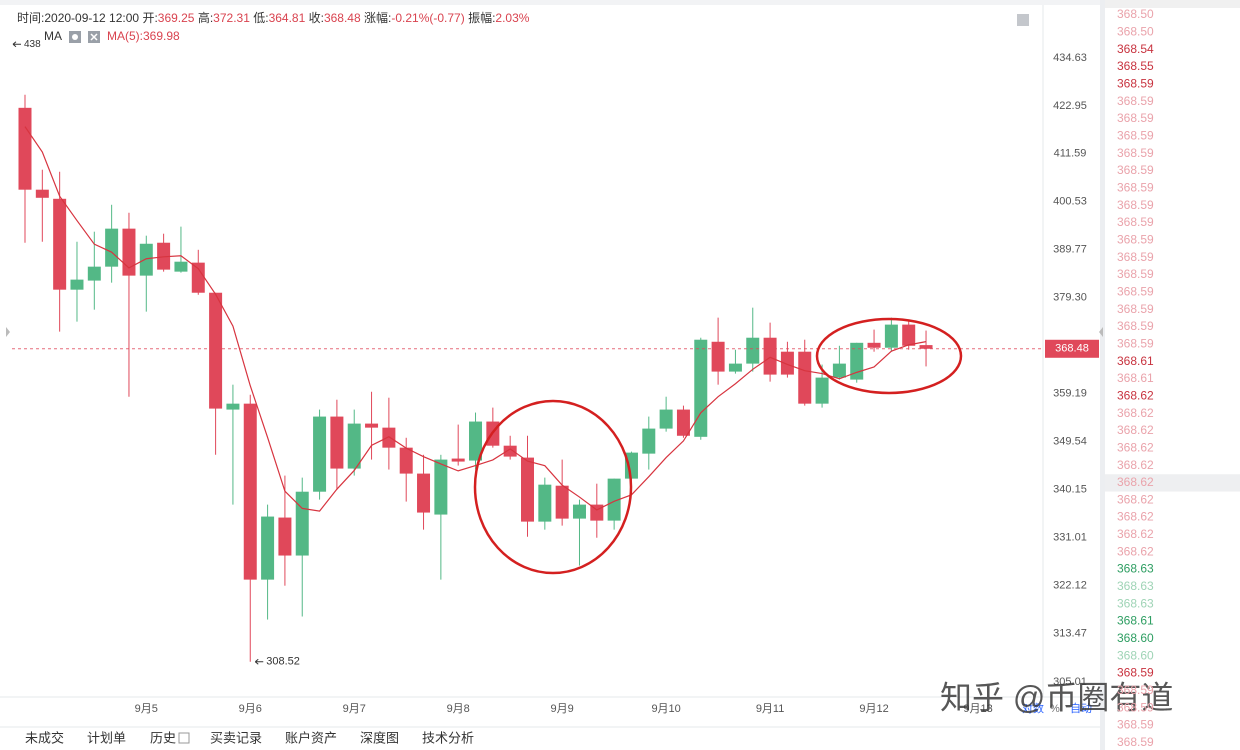  What do you see at coordinates (1135, 49) in the screenshot?
I see `trade-price: 368.54` at bounding box center [1135, 49].